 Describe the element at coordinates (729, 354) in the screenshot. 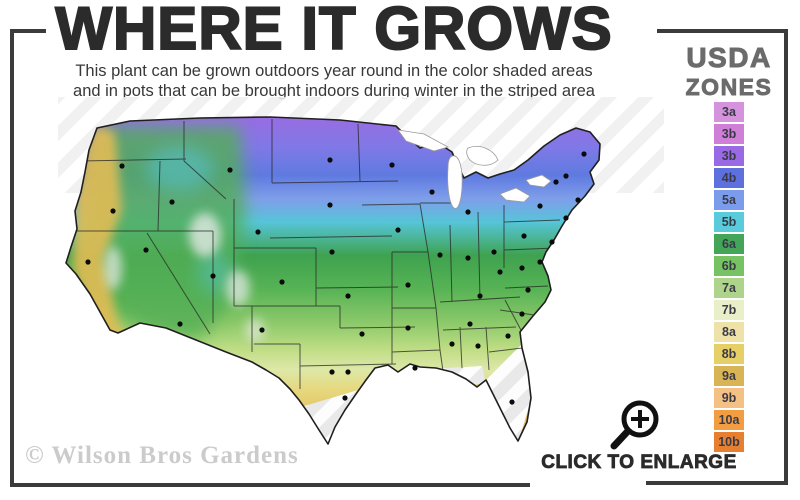

I see `zone-chip-8b-11: 8b` at that location.